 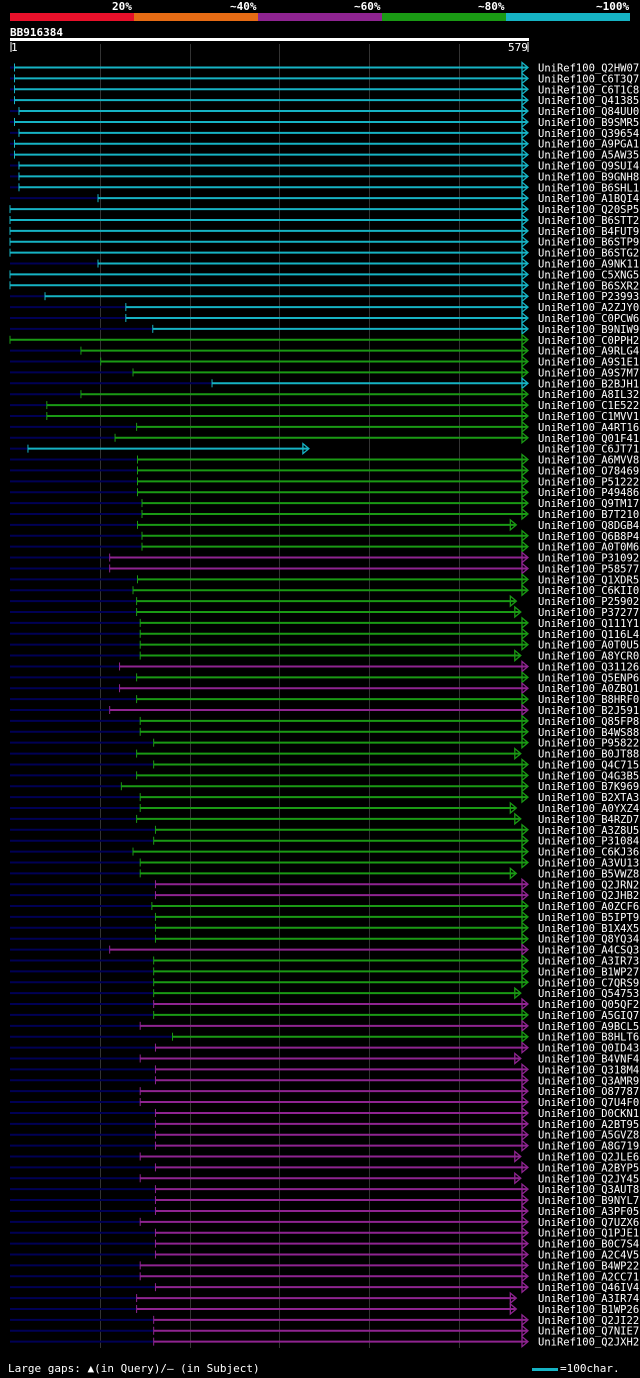 What do you see at coordinates (588, 1147) in the screenshot?
I see `hit-label: UniRef100_A8G719` at bounding box center [588, 1147].